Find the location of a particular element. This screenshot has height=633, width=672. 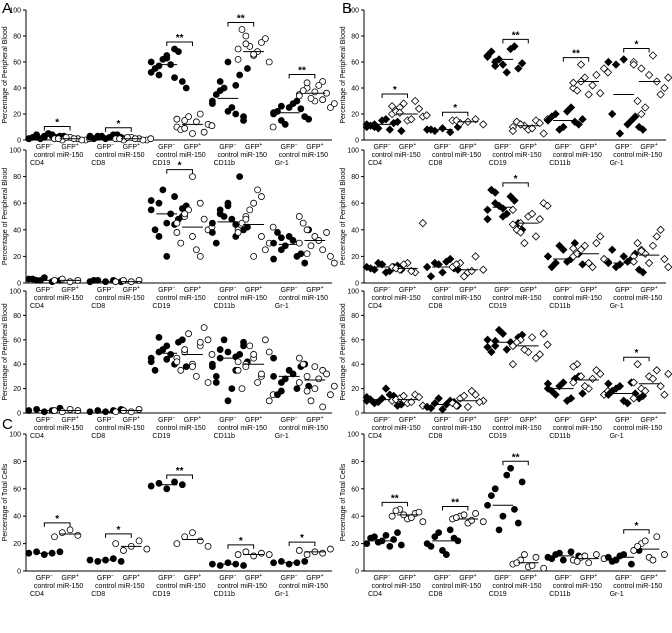

category-label: CD11b is located at coordinates (559, 436).